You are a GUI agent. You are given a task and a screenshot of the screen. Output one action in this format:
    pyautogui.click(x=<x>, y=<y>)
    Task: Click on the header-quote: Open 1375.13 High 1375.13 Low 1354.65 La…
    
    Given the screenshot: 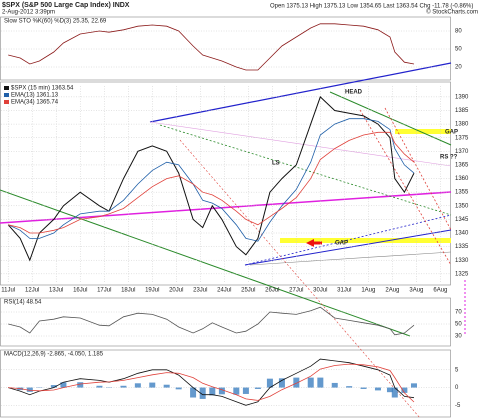 What is the action you would take?
    pyautogui.click(x=371, y=7)
    